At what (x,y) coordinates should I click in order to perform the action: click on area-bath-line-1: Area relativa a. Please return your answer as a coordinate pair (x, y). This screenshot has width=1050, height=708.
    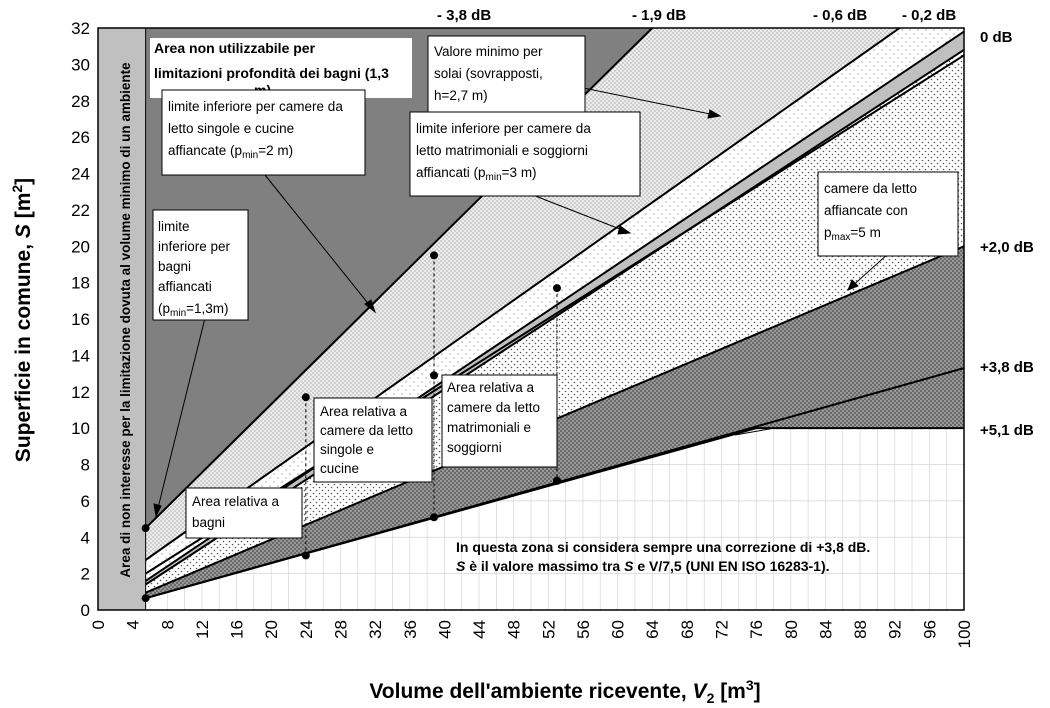
    Looking at the image, I should click on (236, 501).